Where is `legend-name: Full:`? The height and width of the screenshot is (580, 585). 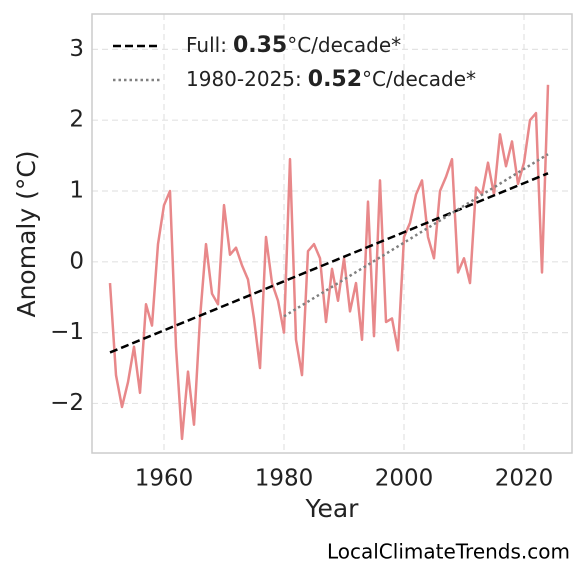 legend-name: Full: is located at coordinates (206, 45).